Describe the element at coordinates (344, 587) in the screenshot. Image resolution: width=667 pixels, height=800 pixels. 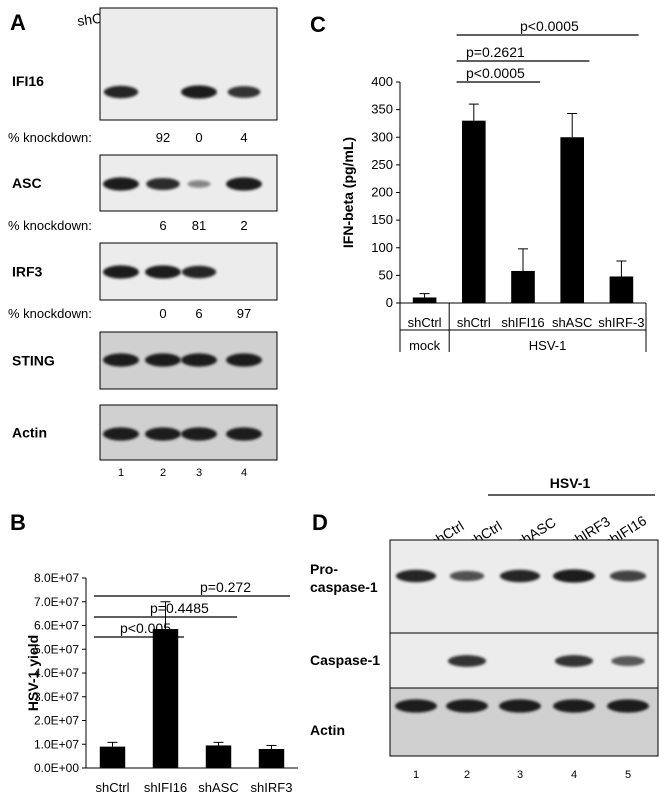
I see `blot-protein-label: caspase-1` at that location.